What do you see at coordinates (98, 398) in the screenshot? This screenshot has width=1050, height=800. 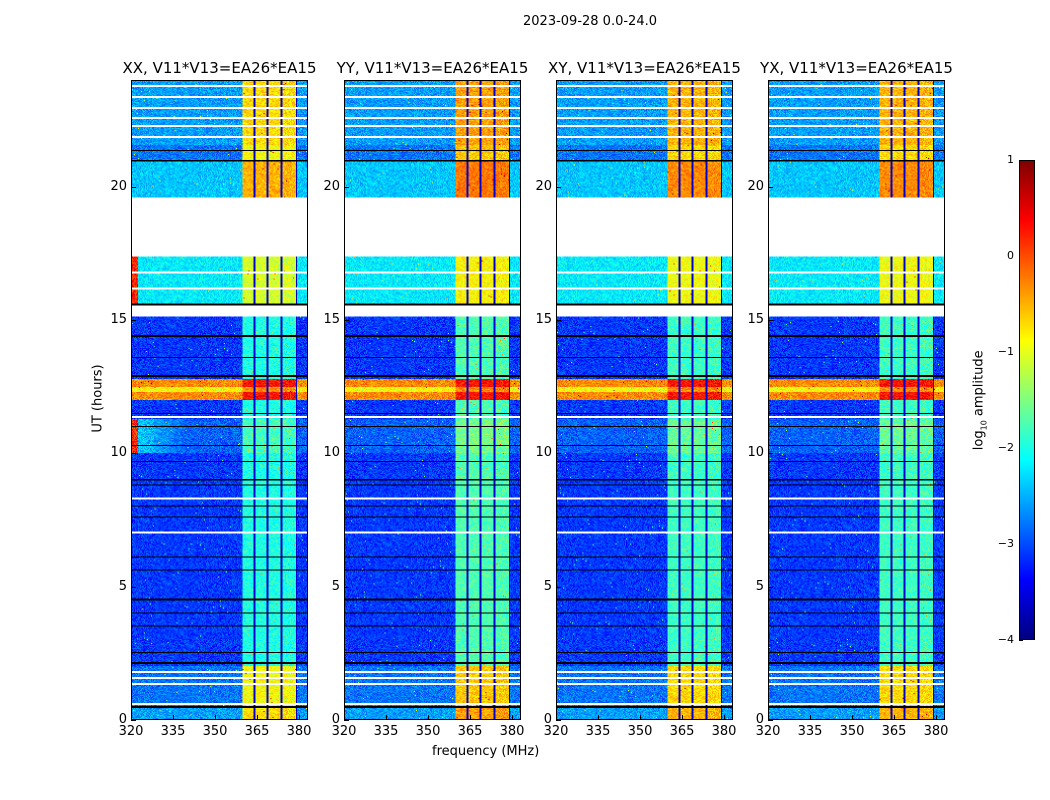 I see `y-axis-title: UT (hours)` at bounding box center [98, 398].